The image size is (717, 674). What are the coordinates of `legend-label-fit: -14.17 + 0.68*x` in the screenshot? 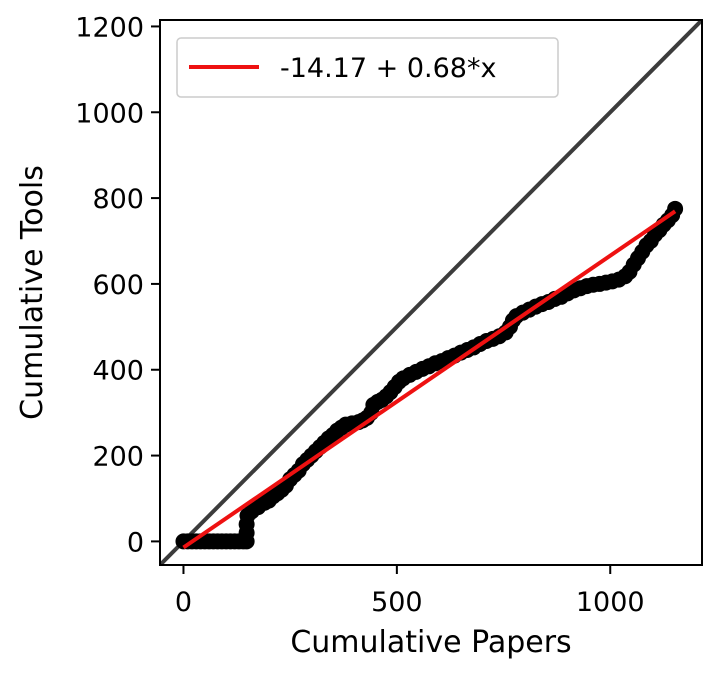 It's located at (388, 68).